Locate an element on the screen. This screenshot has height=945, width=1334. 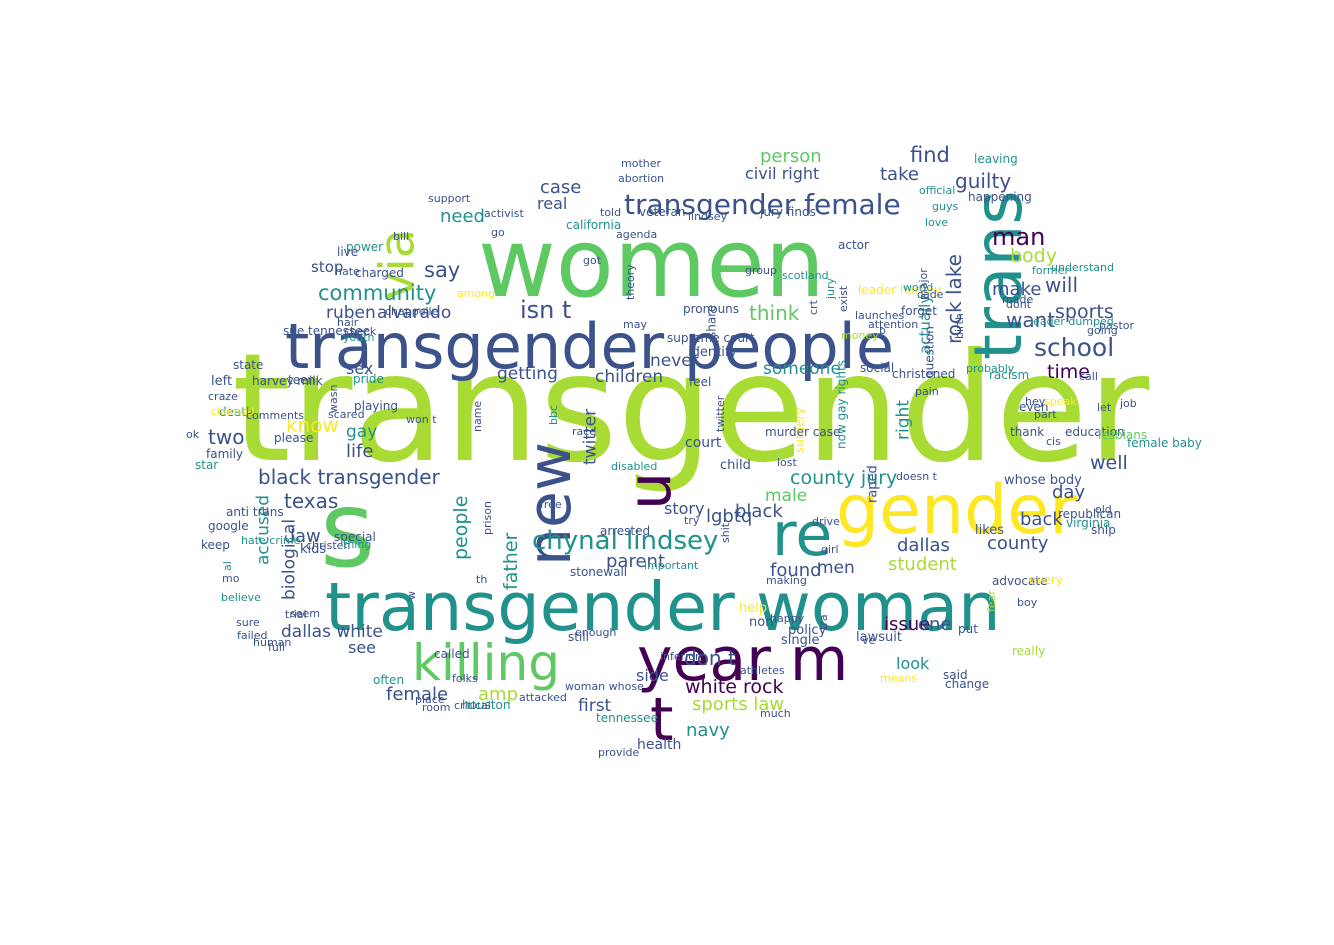
word-claimed: claimed is located at coordinates (232, 411).